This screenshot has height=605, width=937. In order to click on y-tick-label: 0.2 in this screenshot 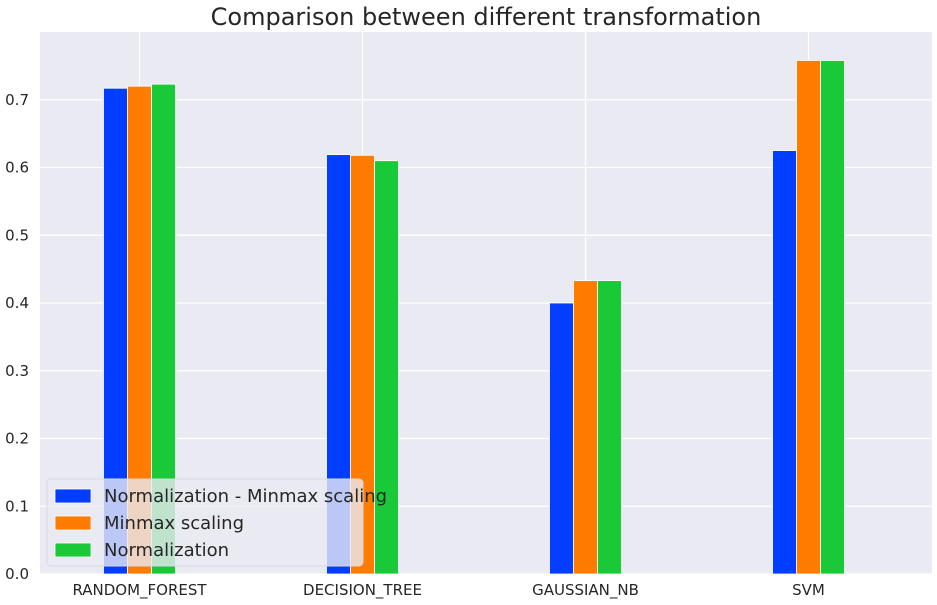, I will do `click(17, 439)`.